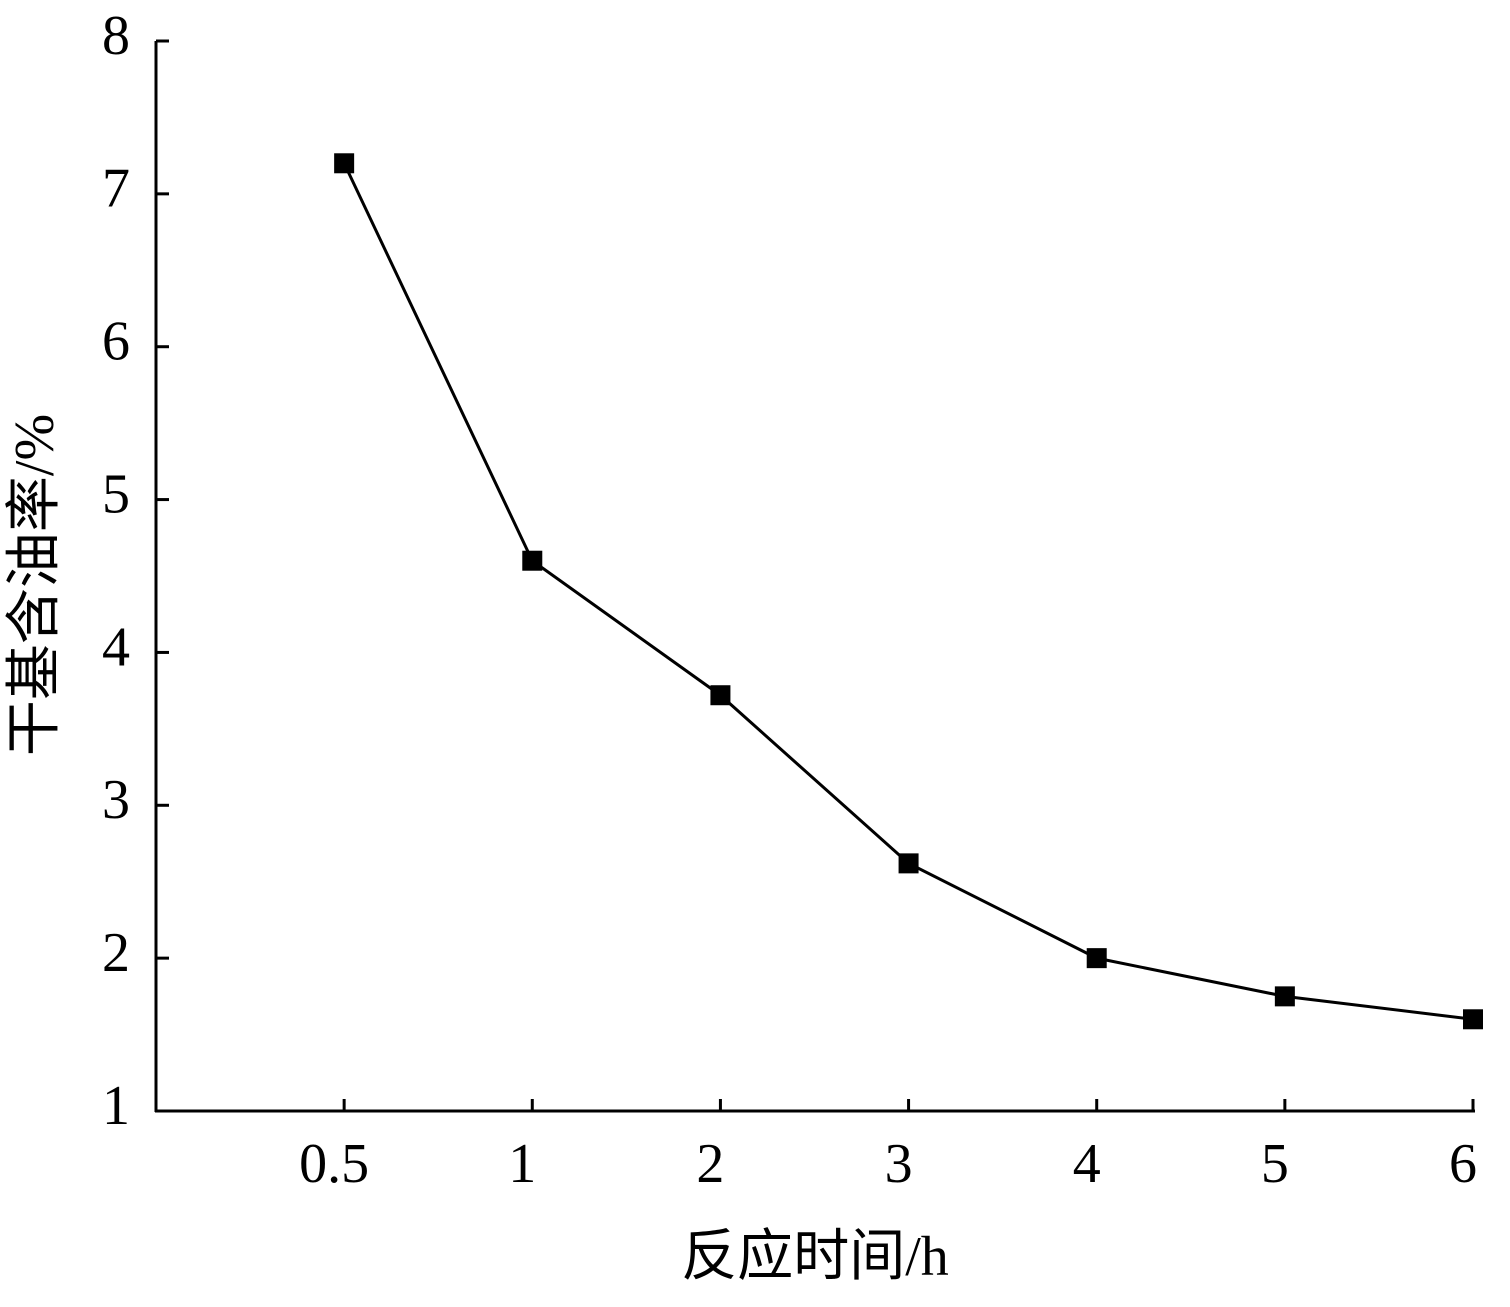 The image size is (1510, 1307). What do you see at coordinates (116, 647) in the screenshot?
I see `y-tick-label: 4` at bounding box center [116, 647].